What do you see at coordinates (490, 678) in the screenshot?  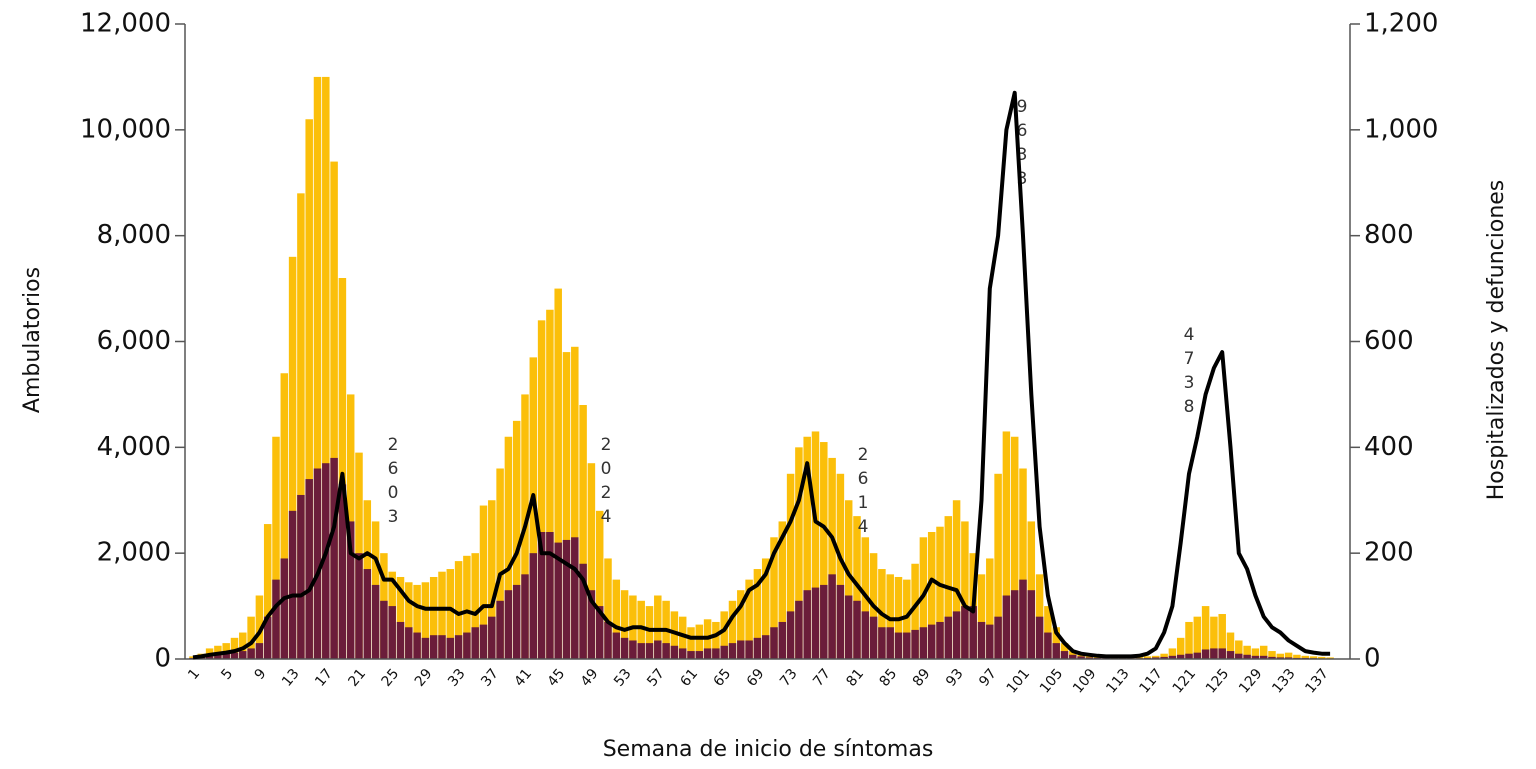 I see `x-tick-label: 37` at bounding box center [490, 678].